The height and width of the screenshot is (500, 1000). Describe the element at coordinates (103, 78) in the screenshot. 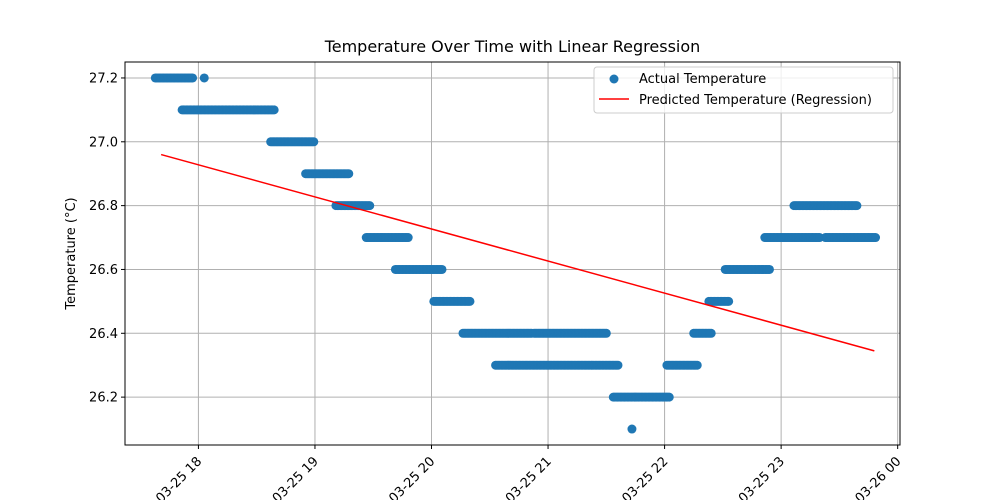

I see `y-tick-label: 27.2` at that location.